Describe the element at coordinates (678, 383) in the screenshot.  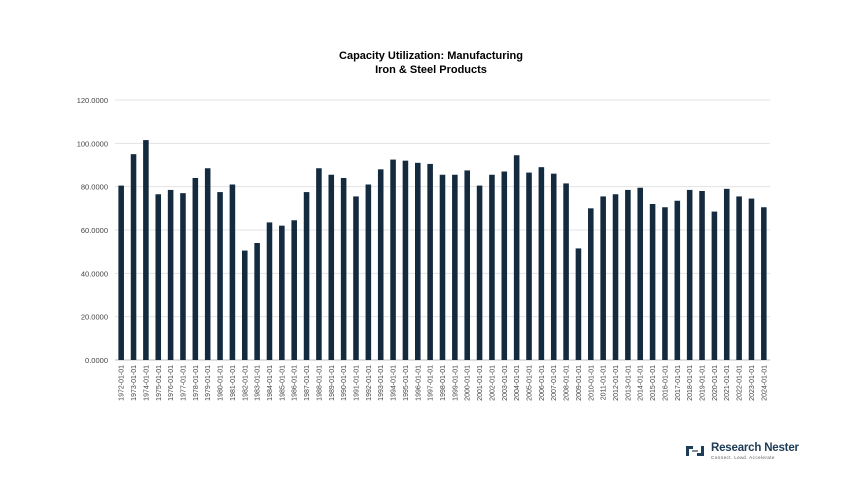
I see `x-tick-label: 2017-01-01` at that location.